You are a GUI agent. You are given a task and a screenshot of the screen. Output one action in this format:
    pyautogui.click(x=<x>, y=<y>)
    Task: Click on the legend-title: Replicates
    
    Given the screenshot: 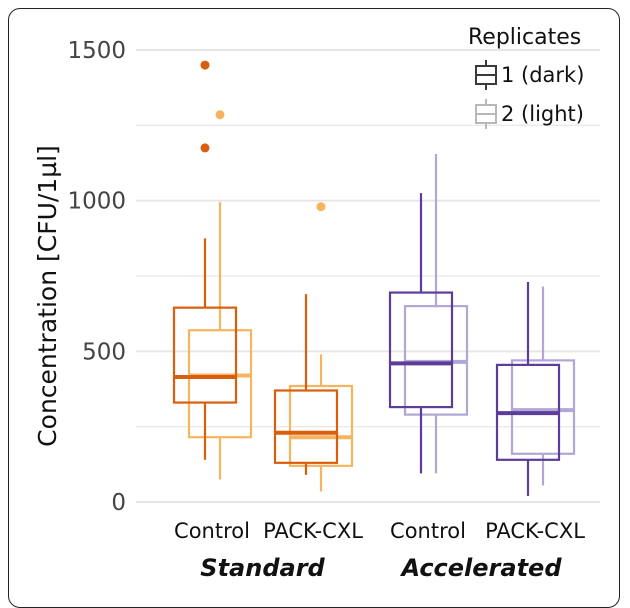 What is the action you would take?
    pyautogui.click(x=524, y=37)
    